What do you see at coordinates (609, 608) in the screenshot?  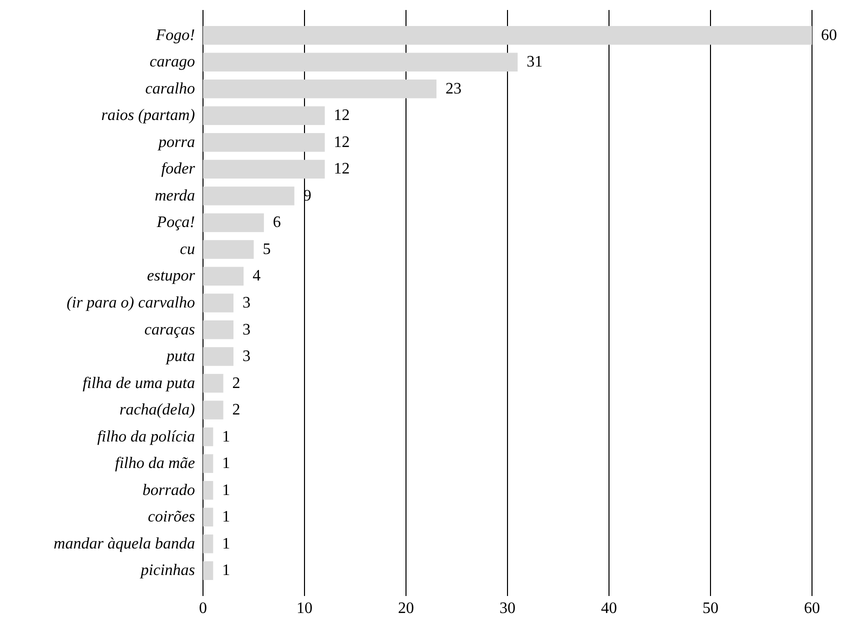 I see `x-tick-label: 40` at bounding box center [609, 608].